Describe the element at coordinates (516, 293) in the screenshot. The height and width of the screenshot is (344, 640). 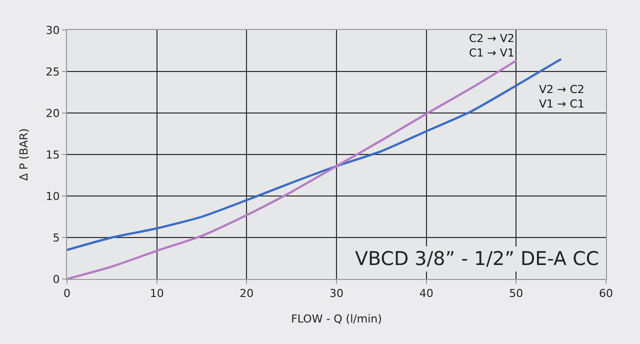
I see `x-tick-label: 50` at that location.